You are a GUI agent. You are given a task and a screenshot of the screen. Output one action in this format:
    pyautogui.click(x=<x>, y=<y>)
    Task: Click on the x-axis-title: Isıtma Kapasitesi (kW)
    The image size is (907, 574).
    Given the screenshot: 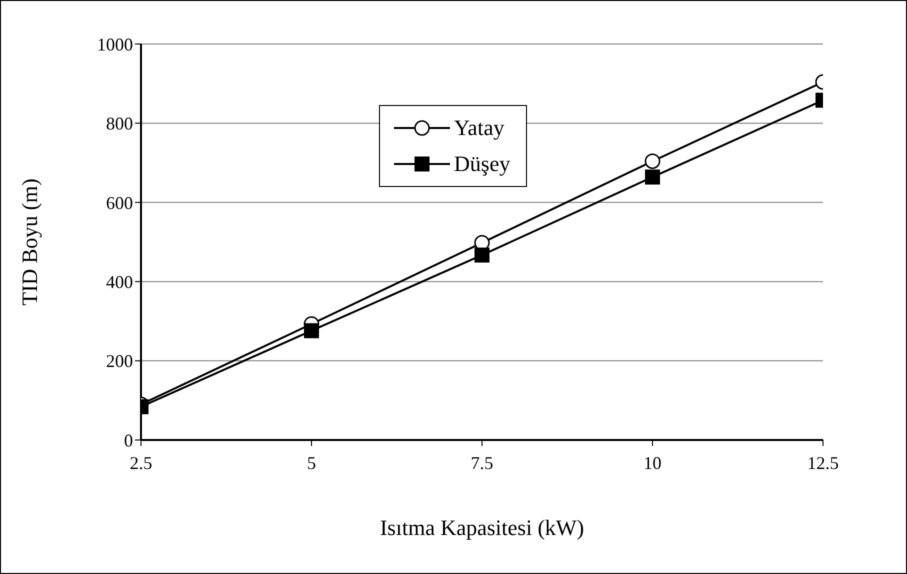 What is the action you would take?
    pyautogui.click(x=482, y=527)
    